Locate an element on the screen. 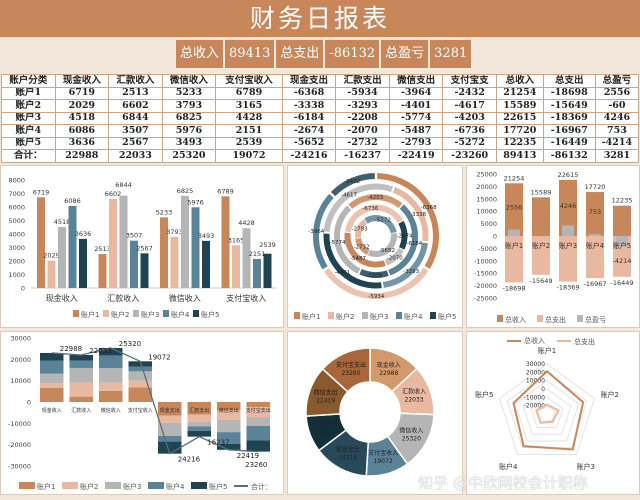 Image resolution: width=640 pixels, height=500 pixels. data-label: -2208 is located at coordinates (374, 276).